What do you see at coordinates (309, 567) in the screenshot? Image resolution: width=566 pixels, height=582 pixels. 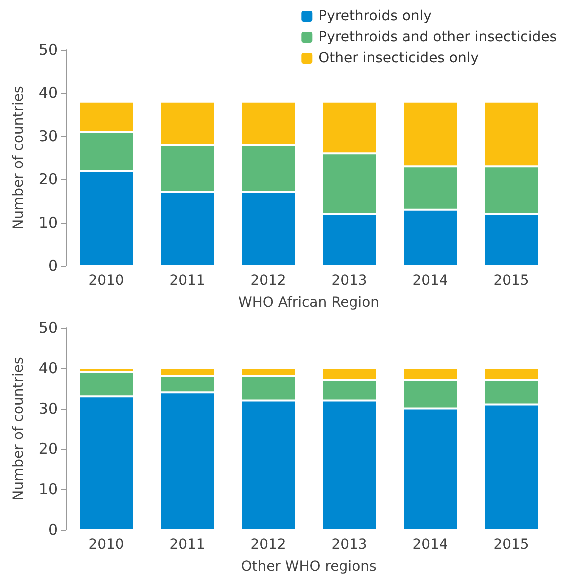 I see `x-axis-title: Other WHO regions` at bounding box center [309, 567].